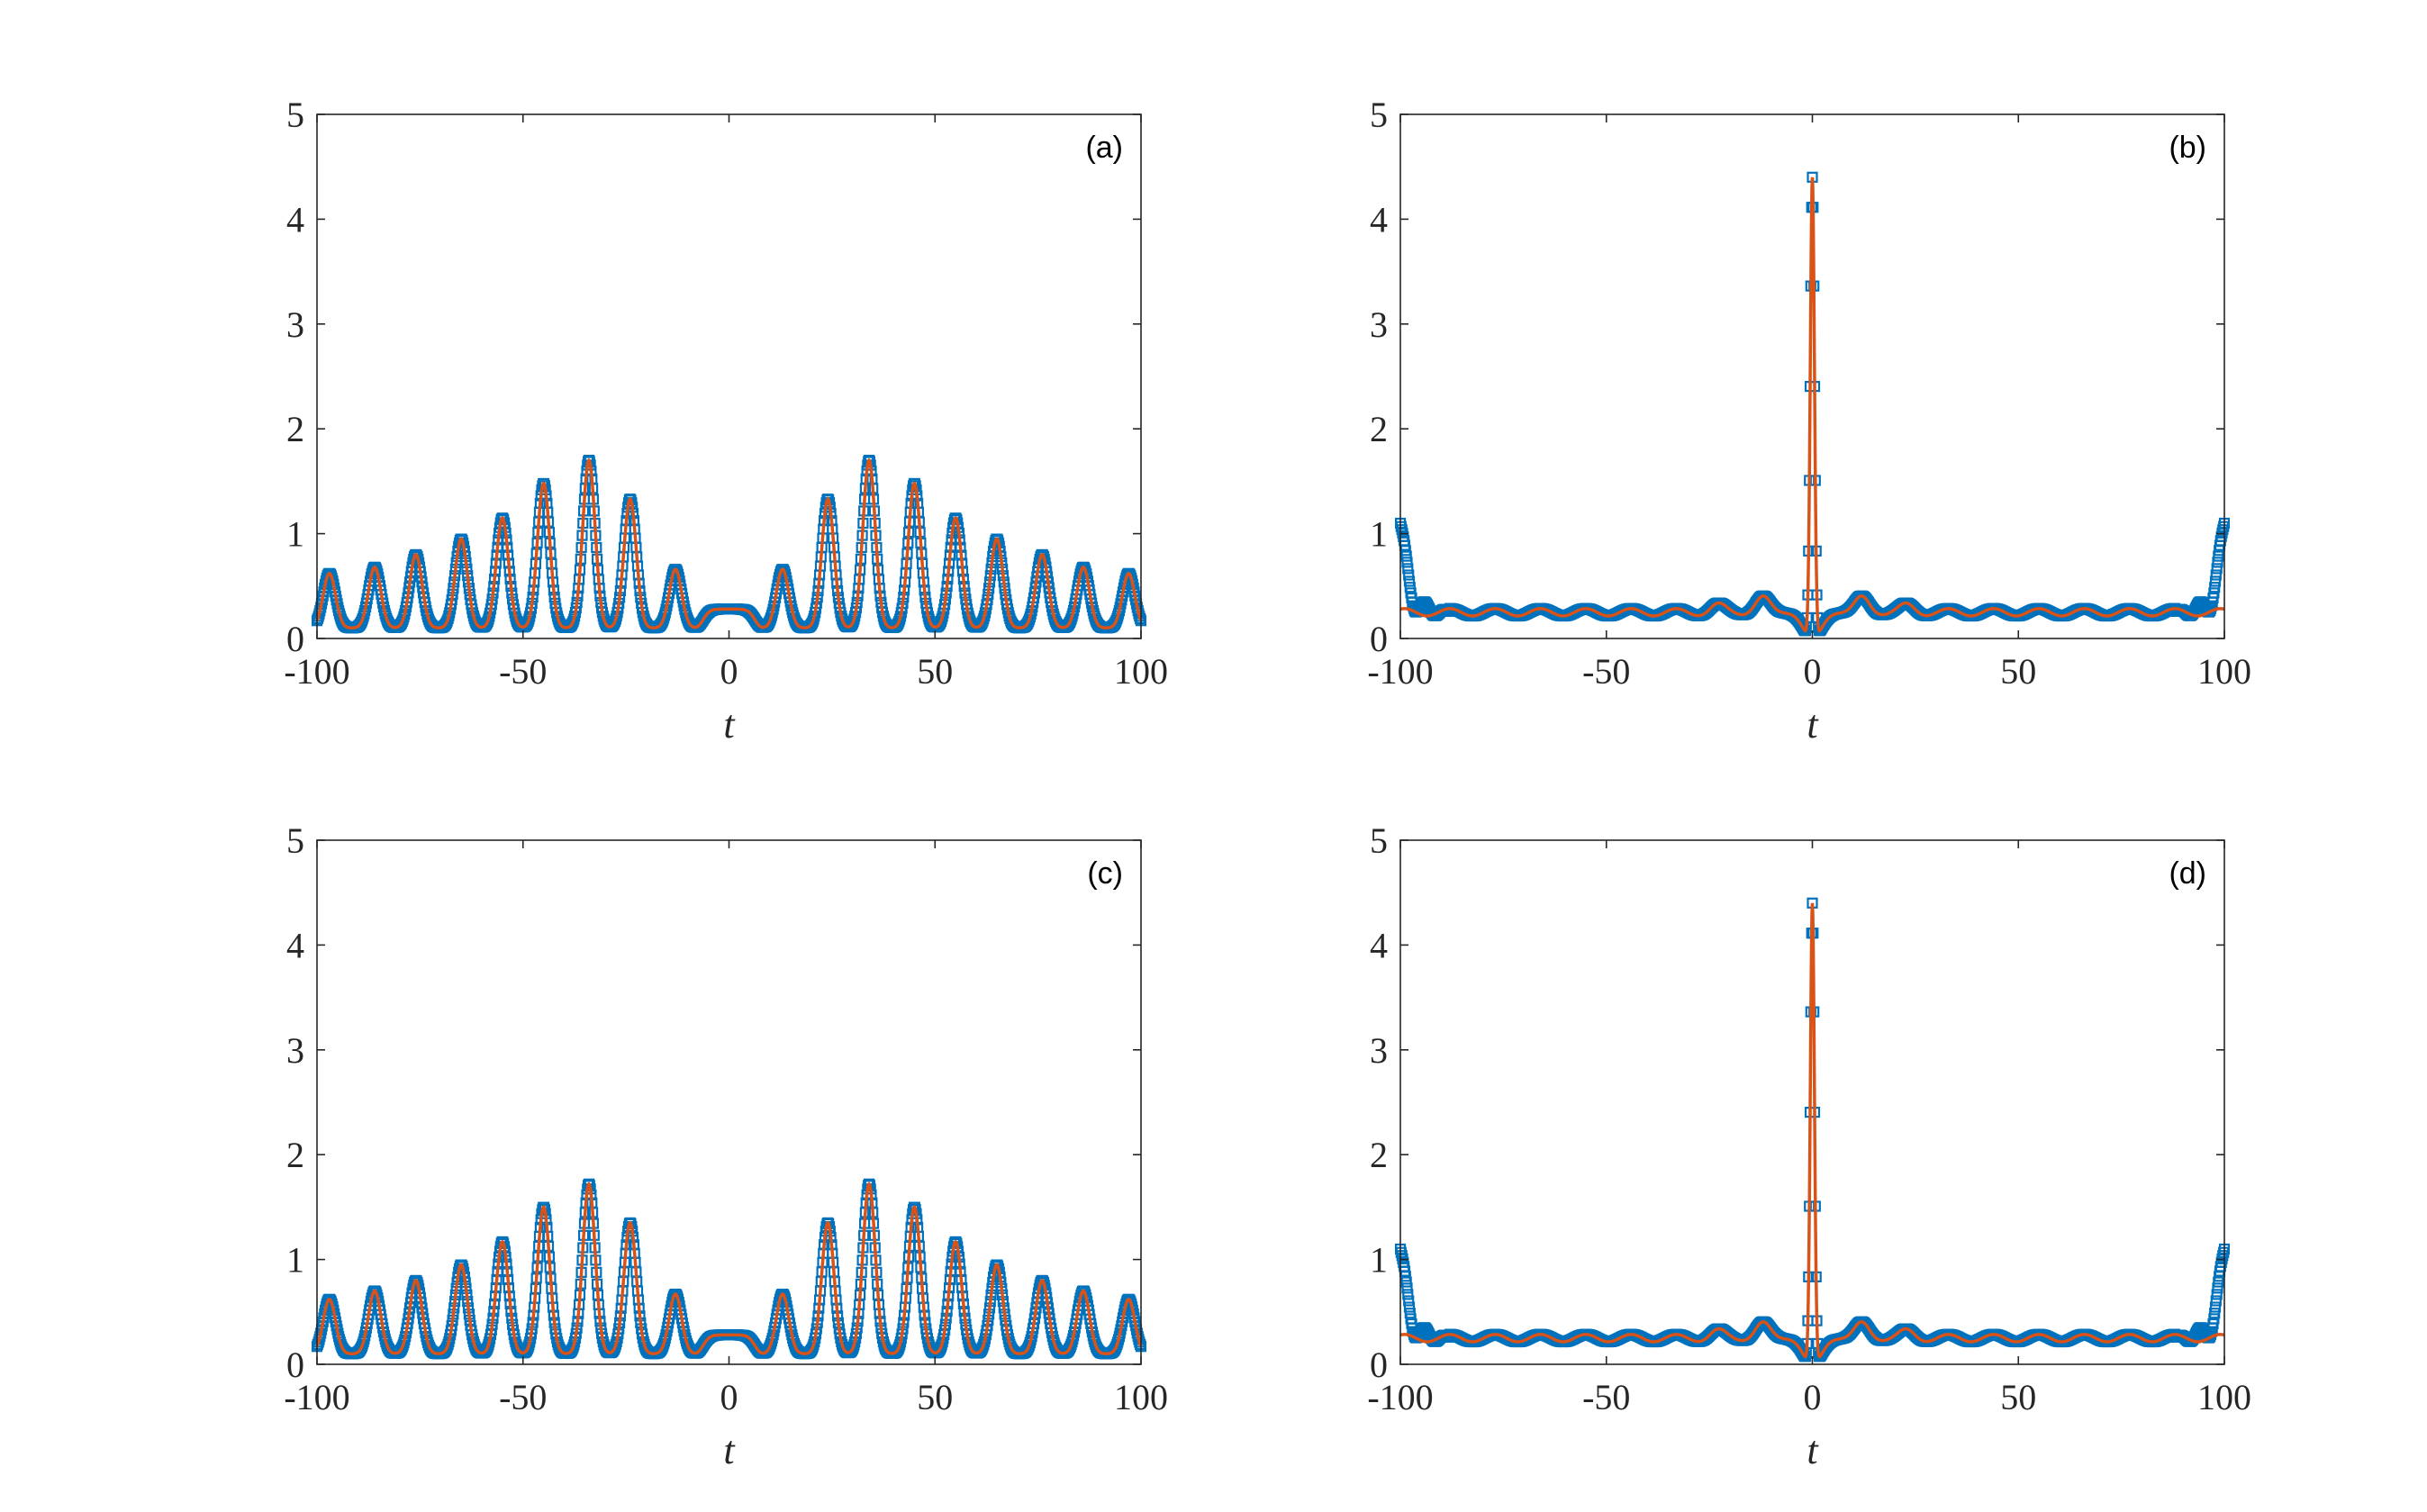  I want to click on panel-label: (d), so click(2187, 873).